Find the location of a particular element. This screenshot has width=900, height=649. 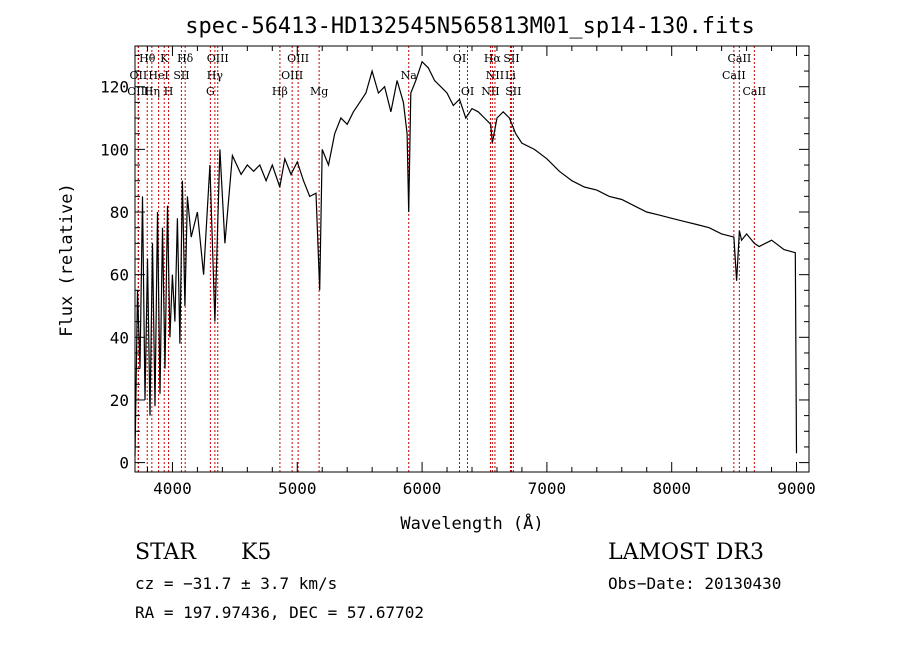

y-tick-label: 20 is located at coordinates (119, 400).